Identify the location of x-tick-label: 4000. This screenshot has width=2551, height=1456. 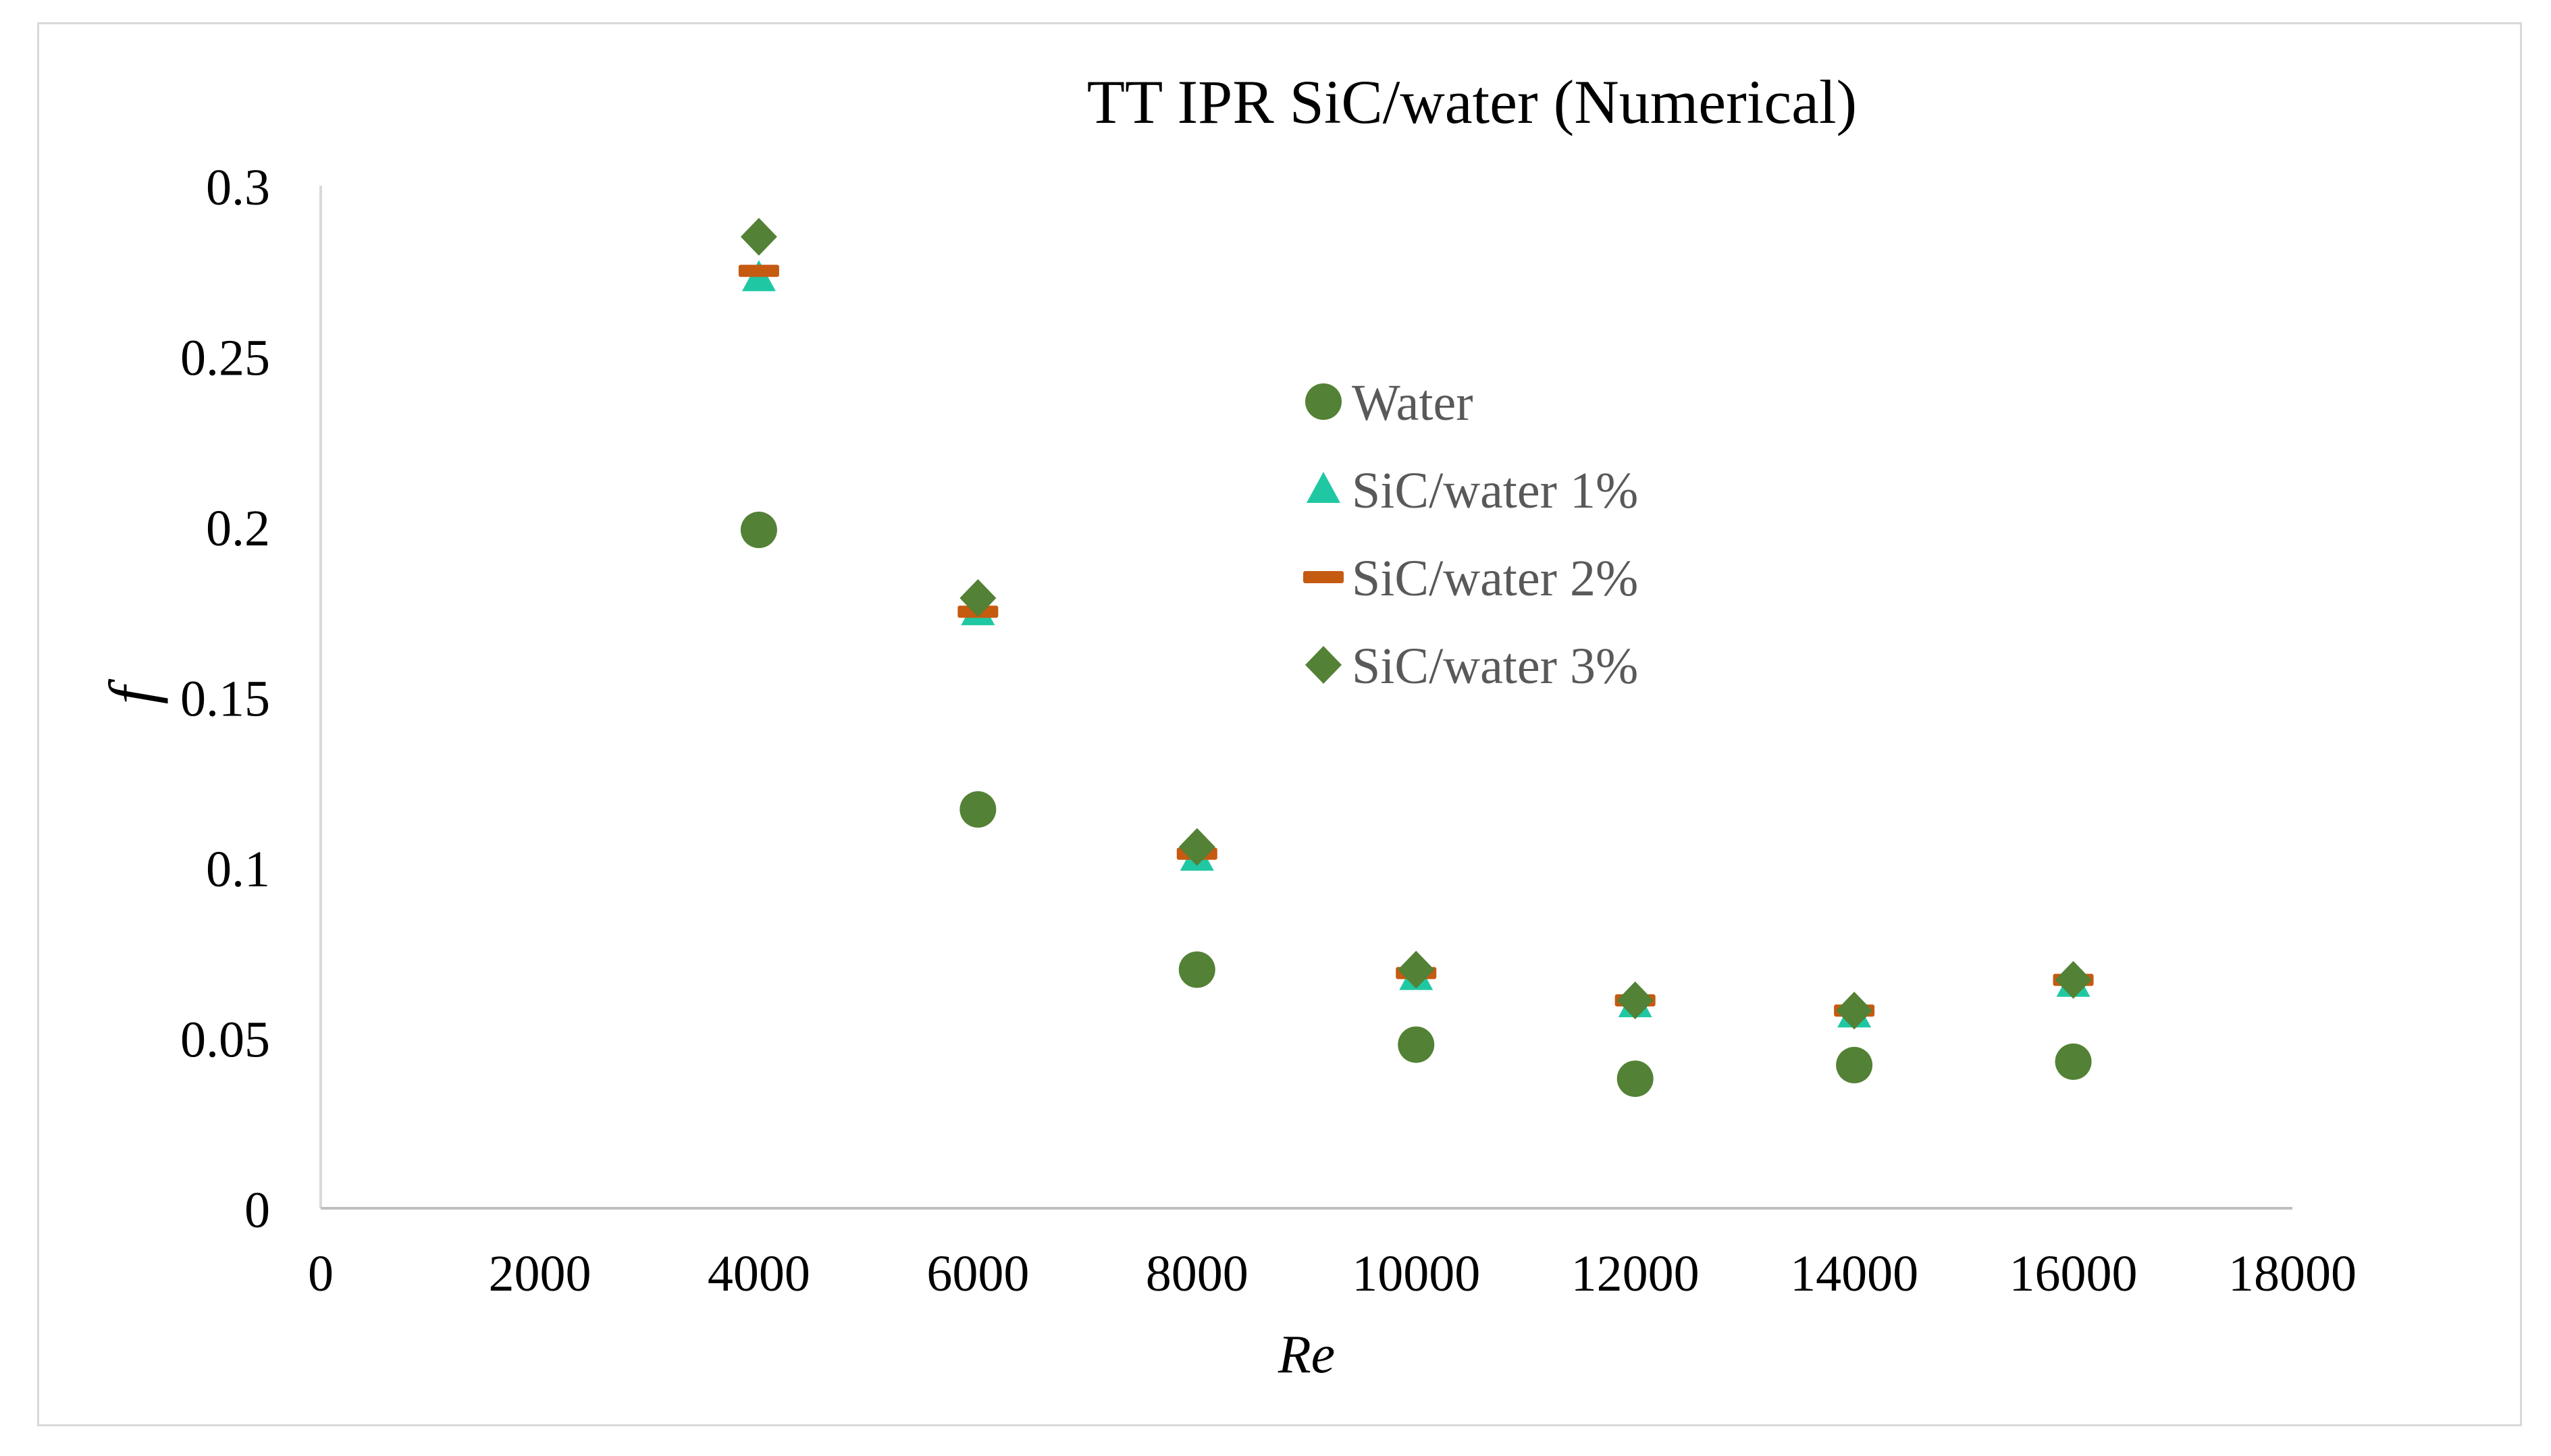
(759, 1273).